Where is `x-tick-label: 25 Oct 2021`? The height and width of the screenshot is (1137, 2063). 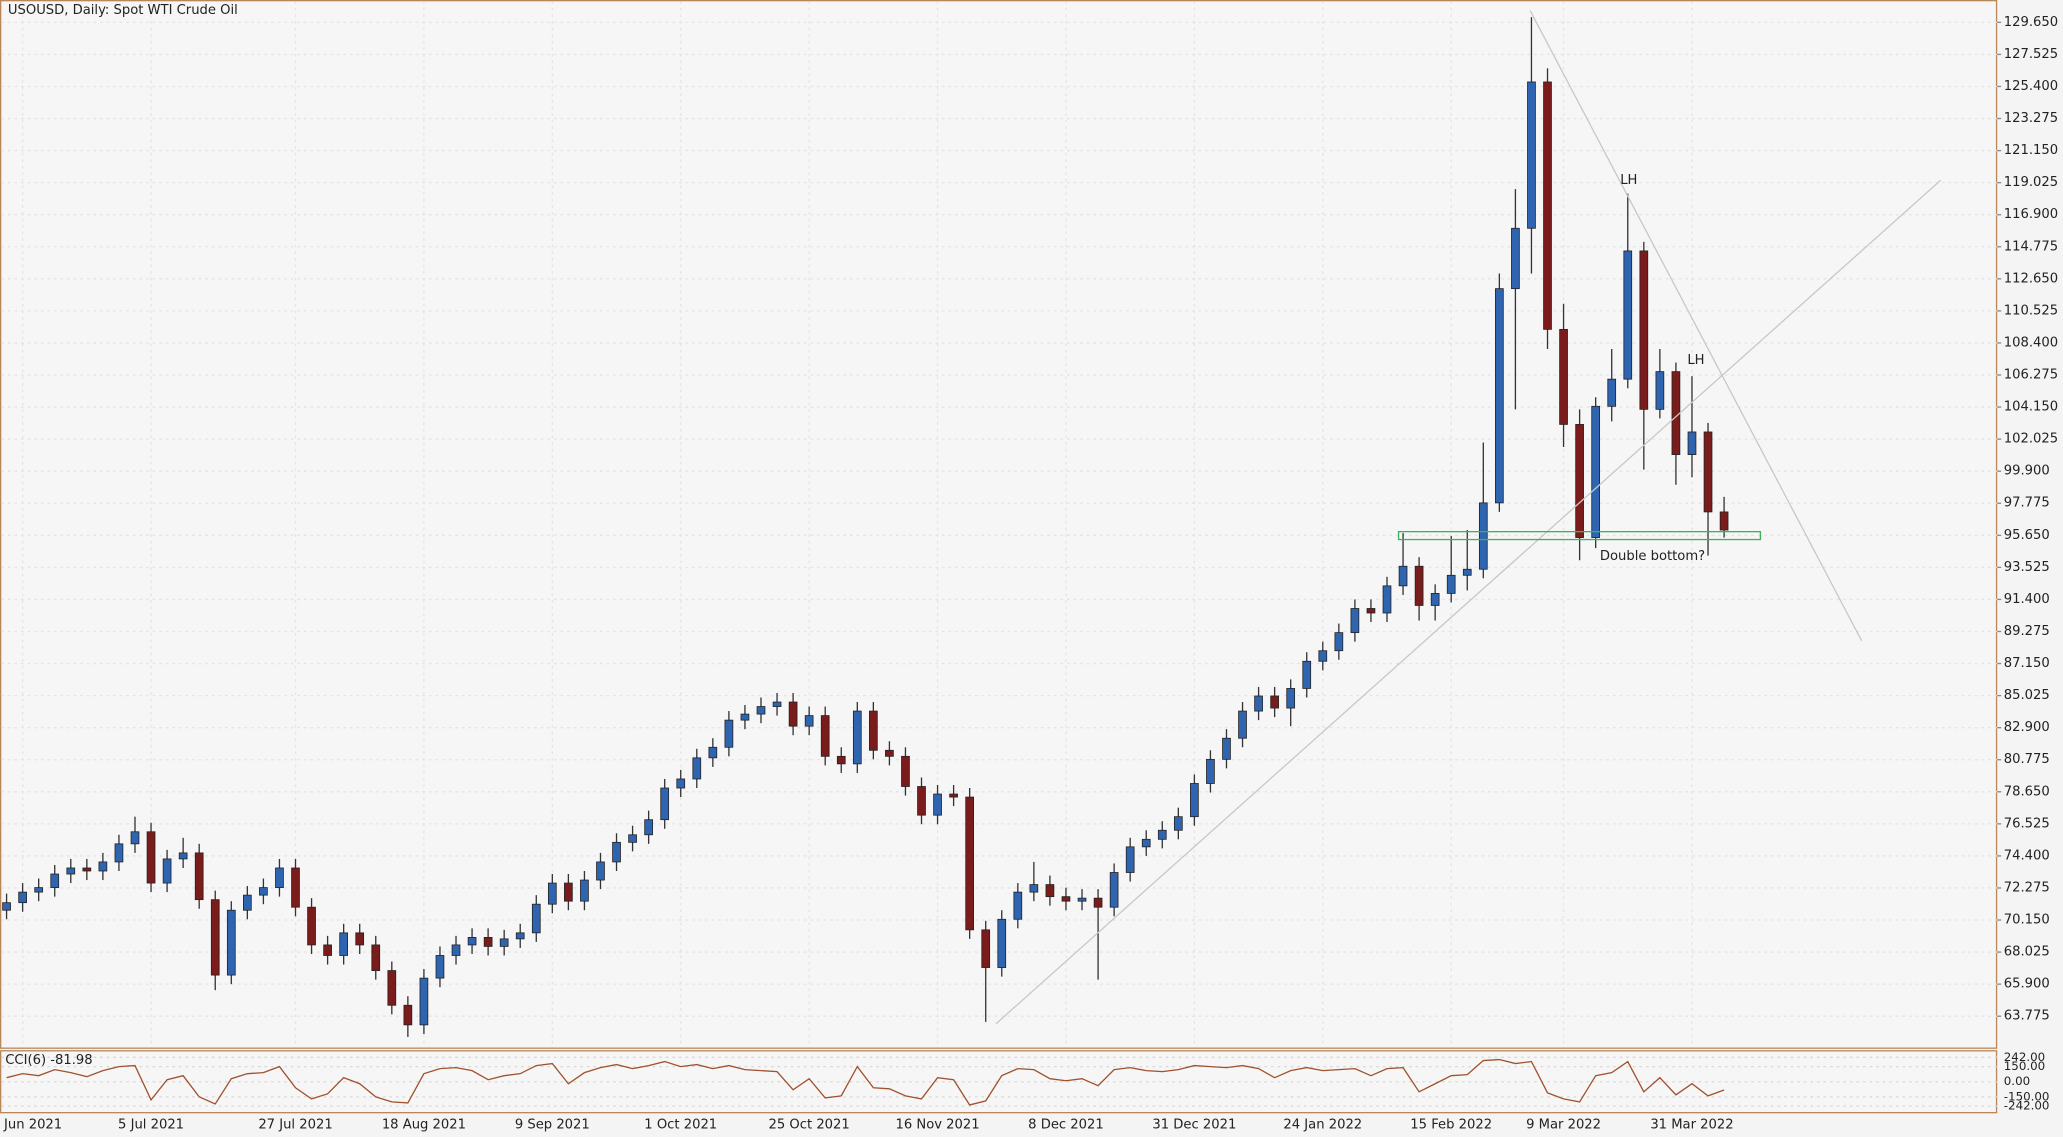
x-tick-label: 25 Oct 2021 is located at coordinates (809, 1125).